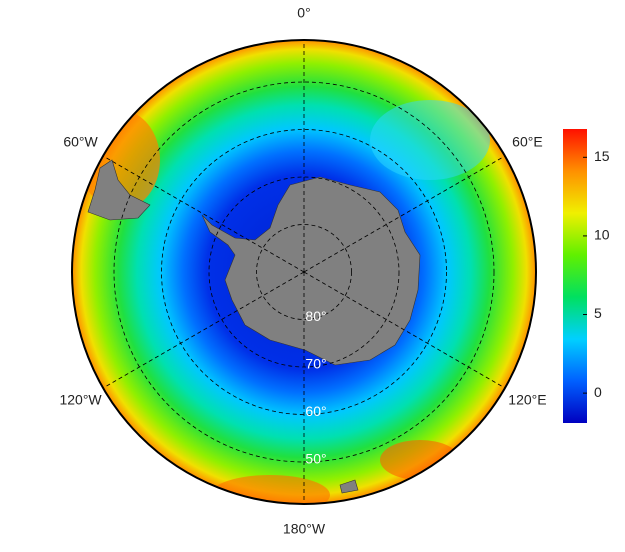 This screenshot has width=625, height=552. I want to click on latitude-label: 70°, so click(315, 364).